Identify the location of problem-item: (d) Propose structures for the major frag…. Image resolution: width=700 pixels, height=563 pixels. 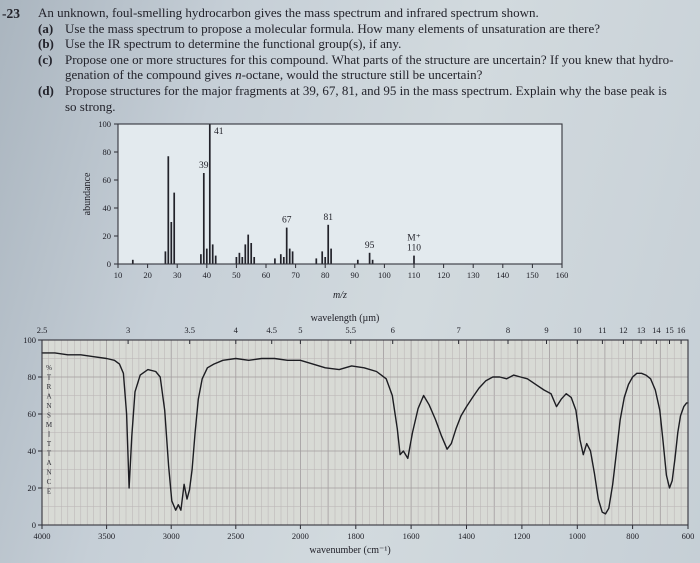
(366, 98).